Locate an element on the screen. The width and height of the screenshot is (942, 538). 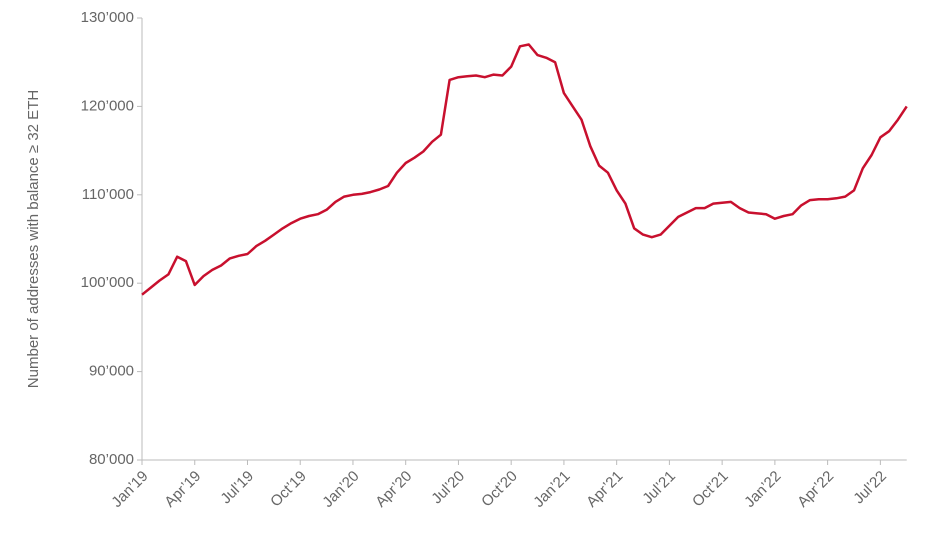
x-tick-label: Apr’22 is located at coordinates (815, 489).